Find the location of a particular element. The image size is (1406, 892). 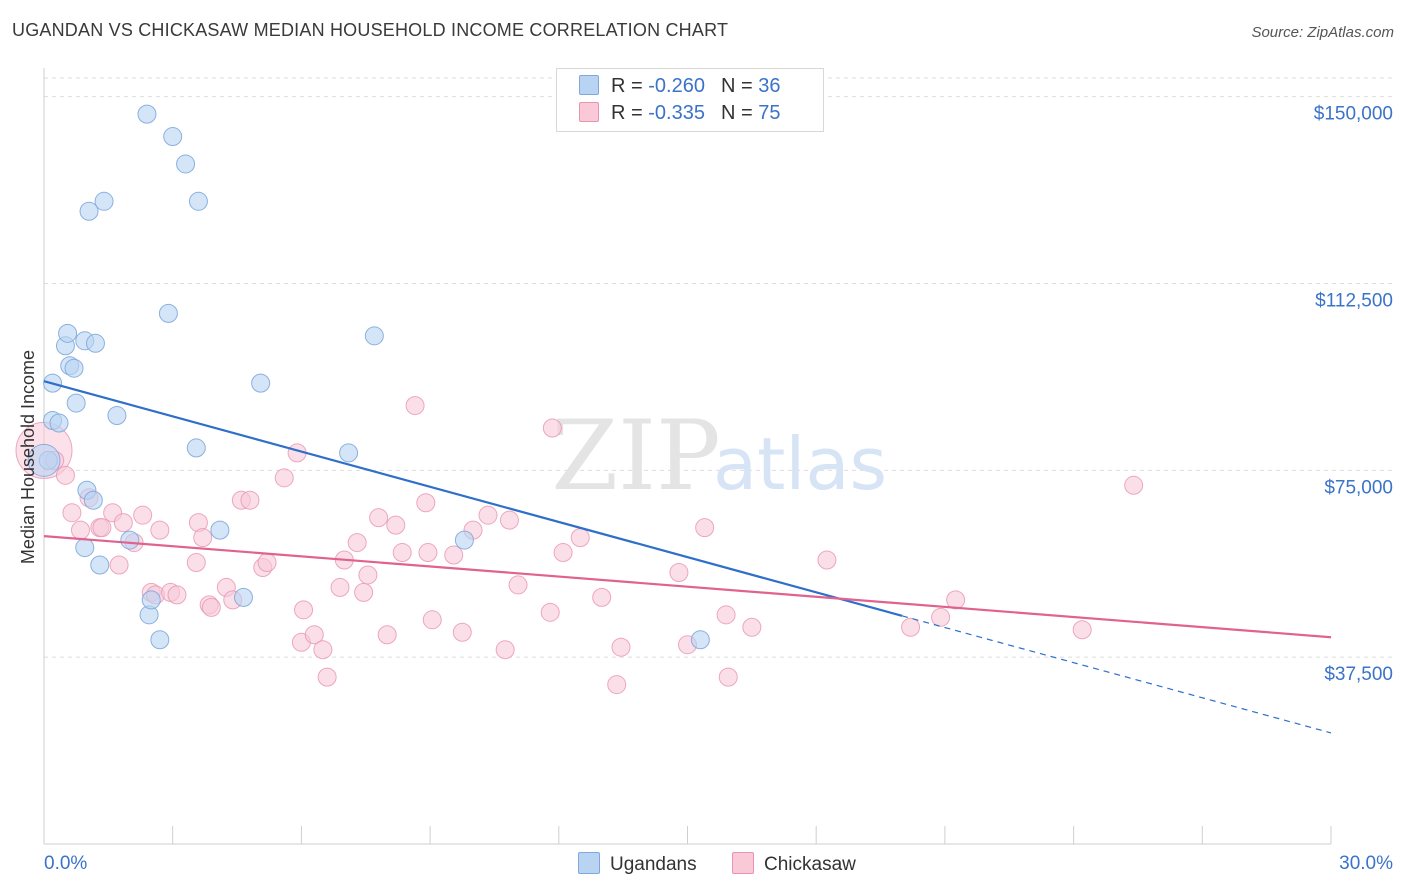

y-axis-label: Median Household Income is located at coordinates (28, 457).